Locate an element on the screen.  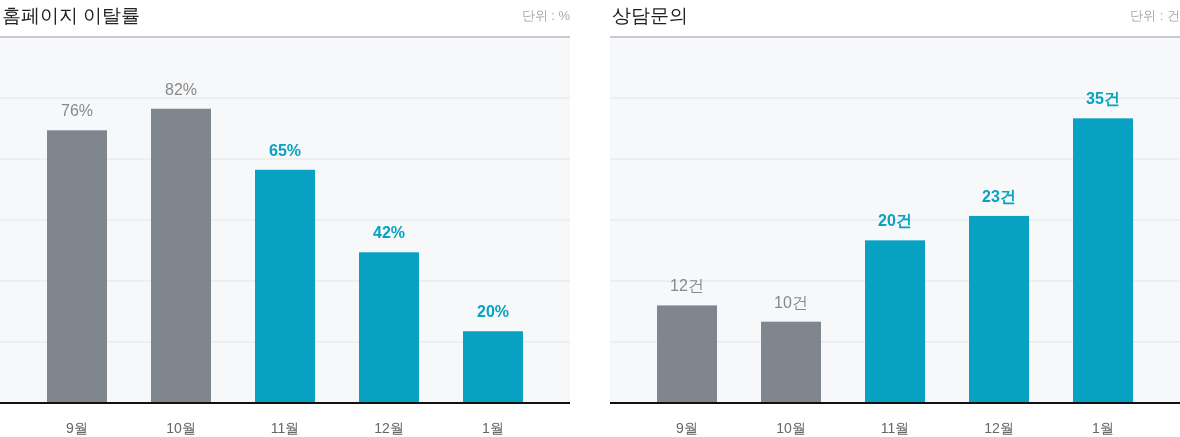
data-label: 82% is located at coordinates (181, 89).